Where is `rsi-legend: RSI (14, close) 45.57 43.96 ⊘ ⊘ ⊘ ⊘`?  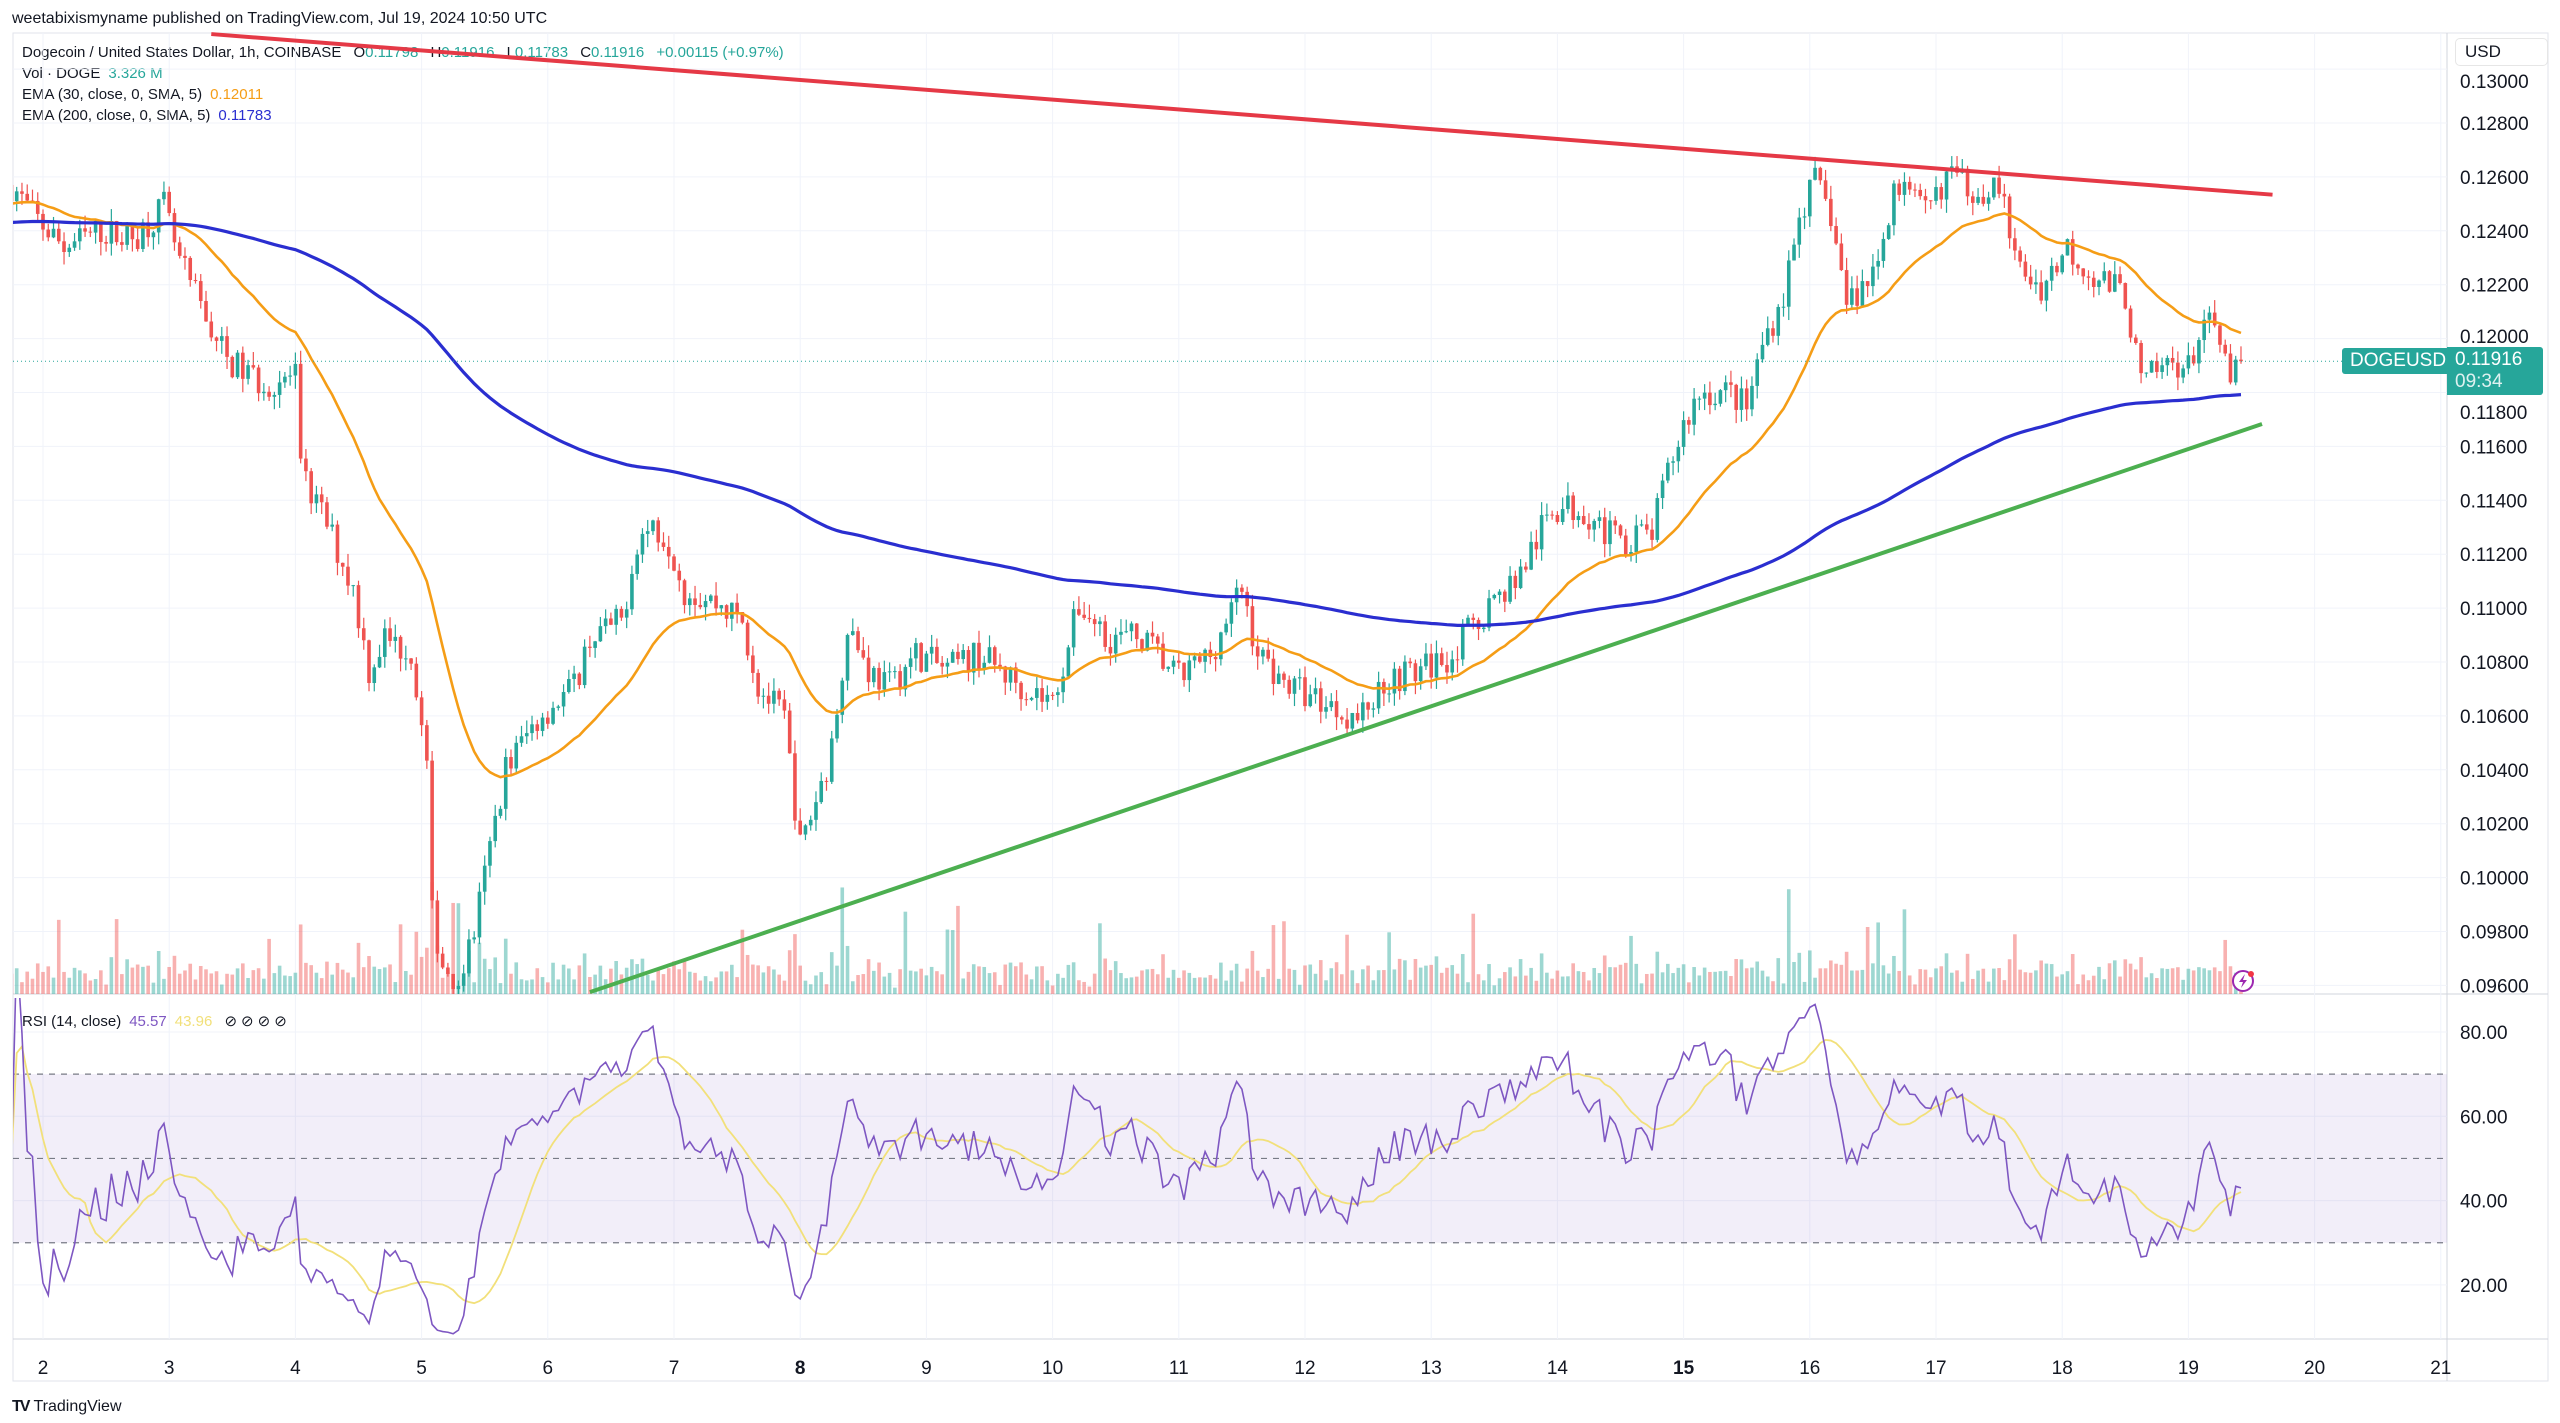 rsi-legend: RSI (14, close) 45.57 43.96 ⊘ ⊘ ⊘ ⊘ is located at coordinates (158, 1021).